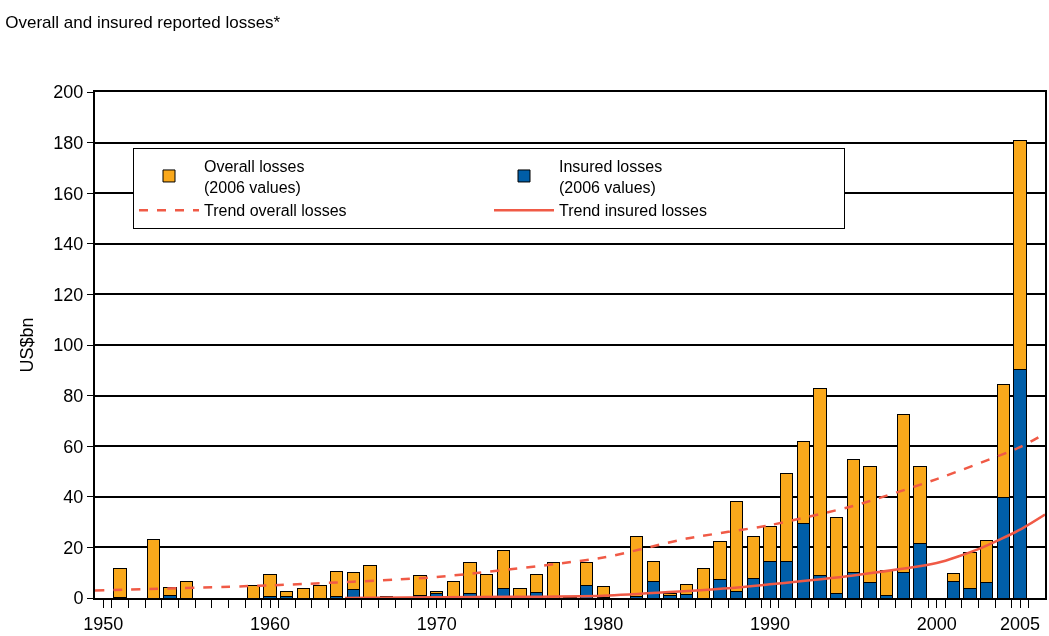  I want to click on x-tick-label: 1990, so click(770, 623).